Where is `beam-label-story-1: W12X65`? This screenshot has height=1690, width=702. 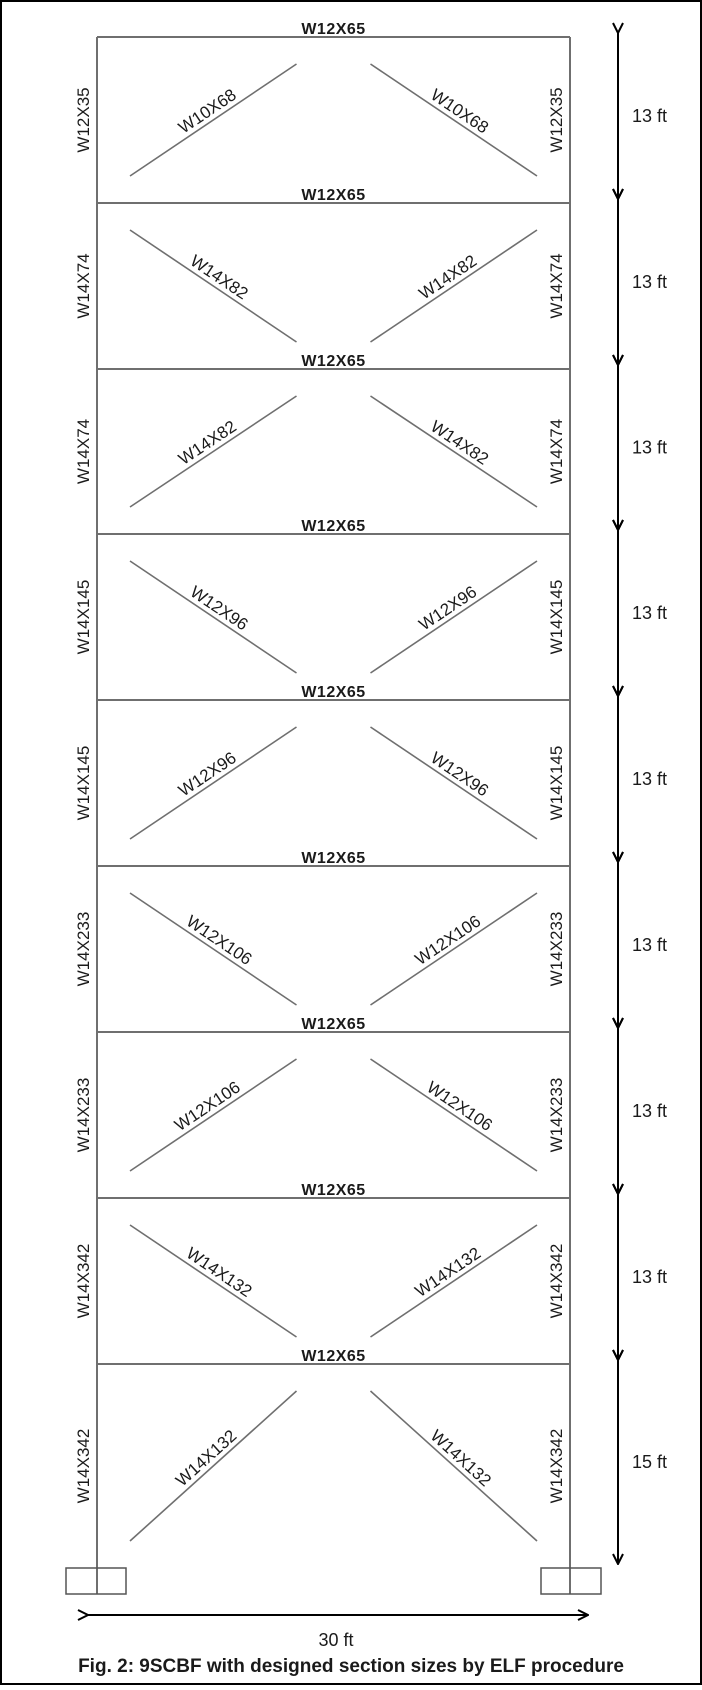 beam-label-story-1: W12X65 is located at coordinates (333, 29).